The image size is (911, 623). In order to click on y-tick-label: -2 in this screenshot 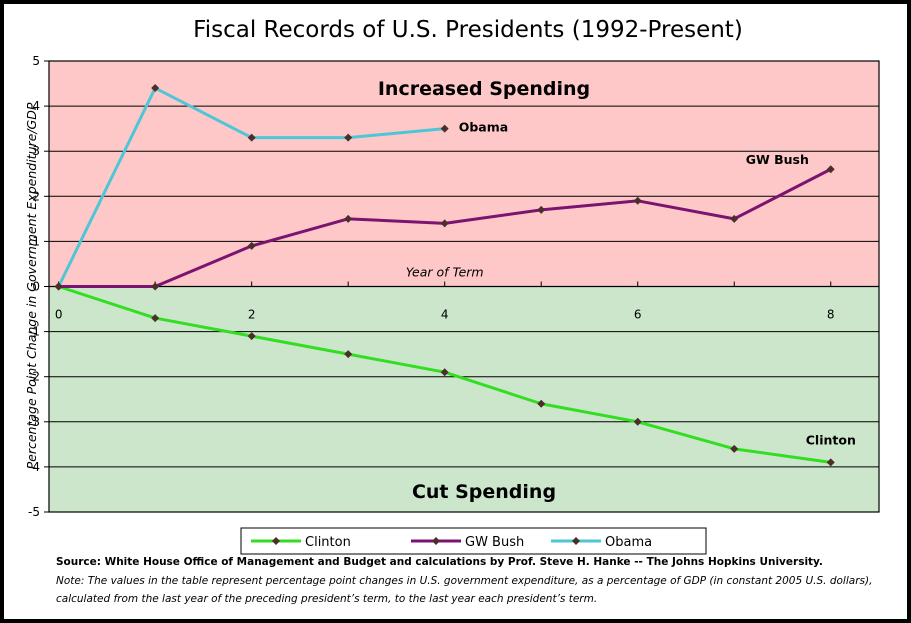, I will do `click(34, 377)`.